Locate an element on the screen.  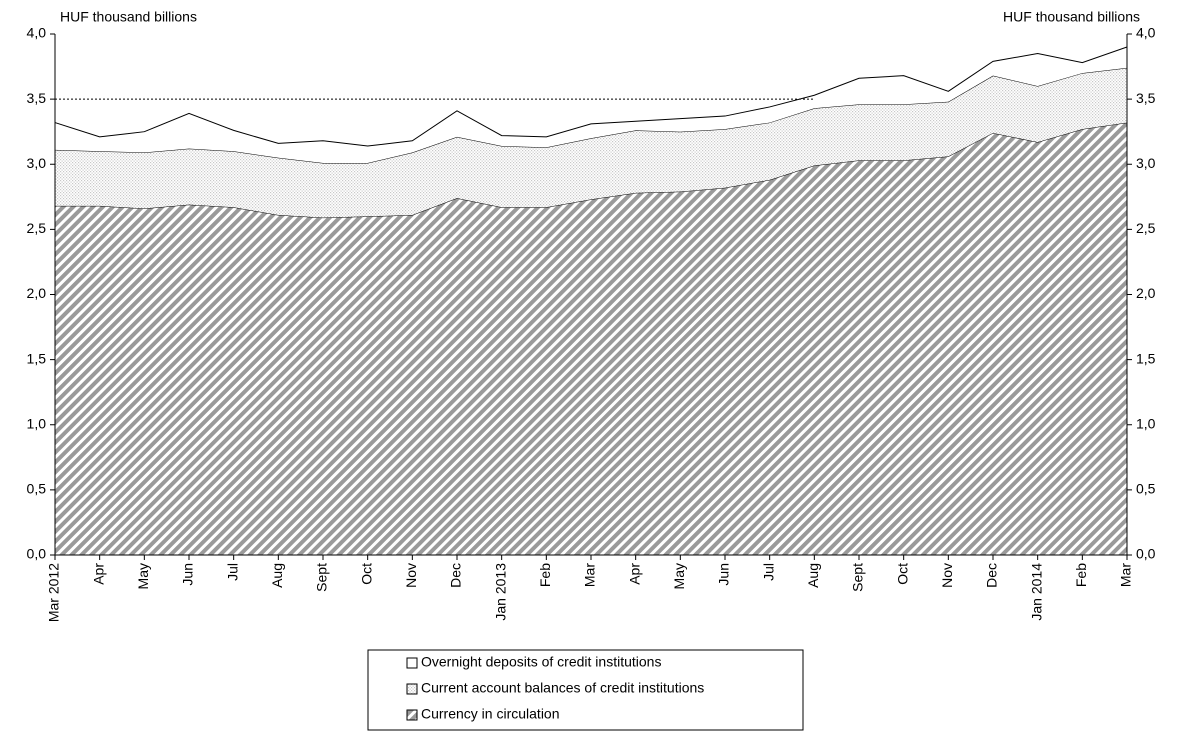
y2-axis-label: HUF thousand billions is located at coordinates (1071, 17).